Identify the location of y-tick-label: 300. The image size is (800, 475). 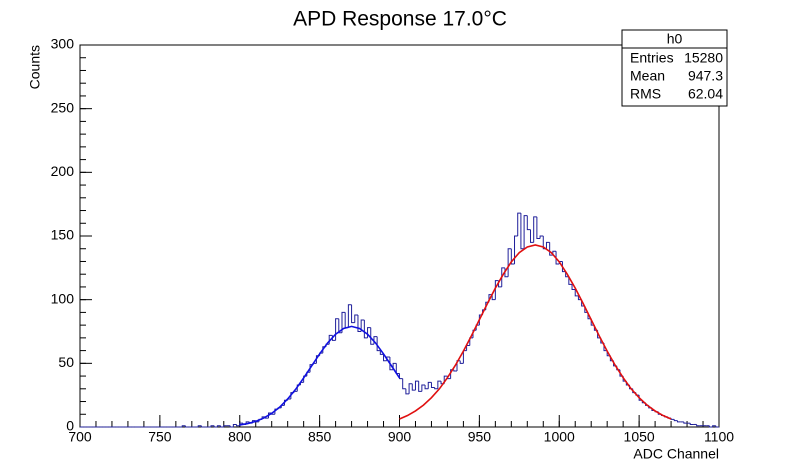
(63, 44).